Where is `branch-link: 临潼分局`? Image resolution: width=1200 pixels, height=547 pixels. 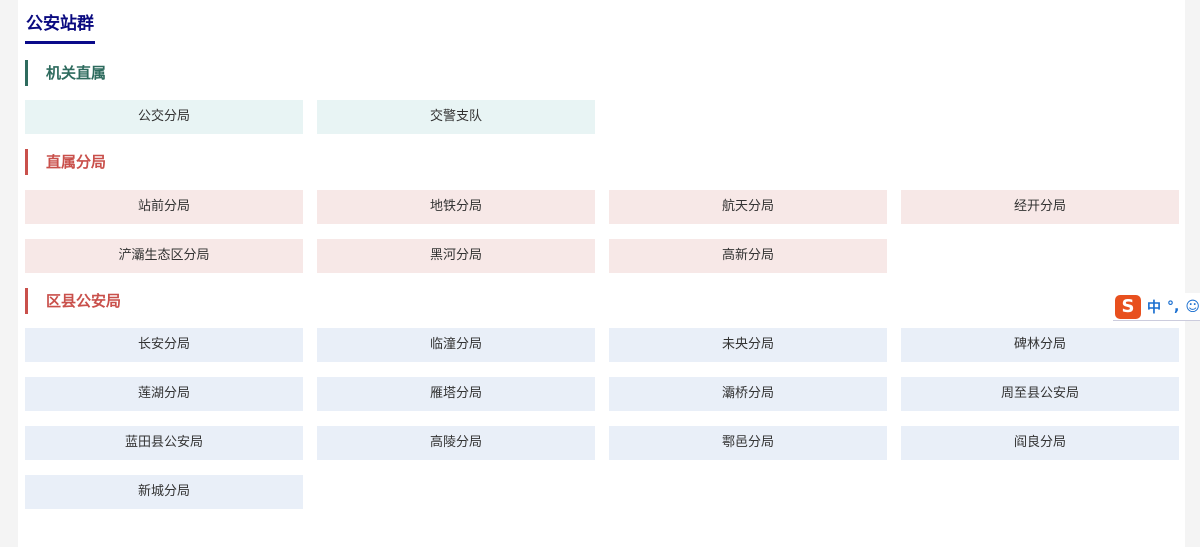
branch-link: 临潼分局 is located at coordinates (456, 345).